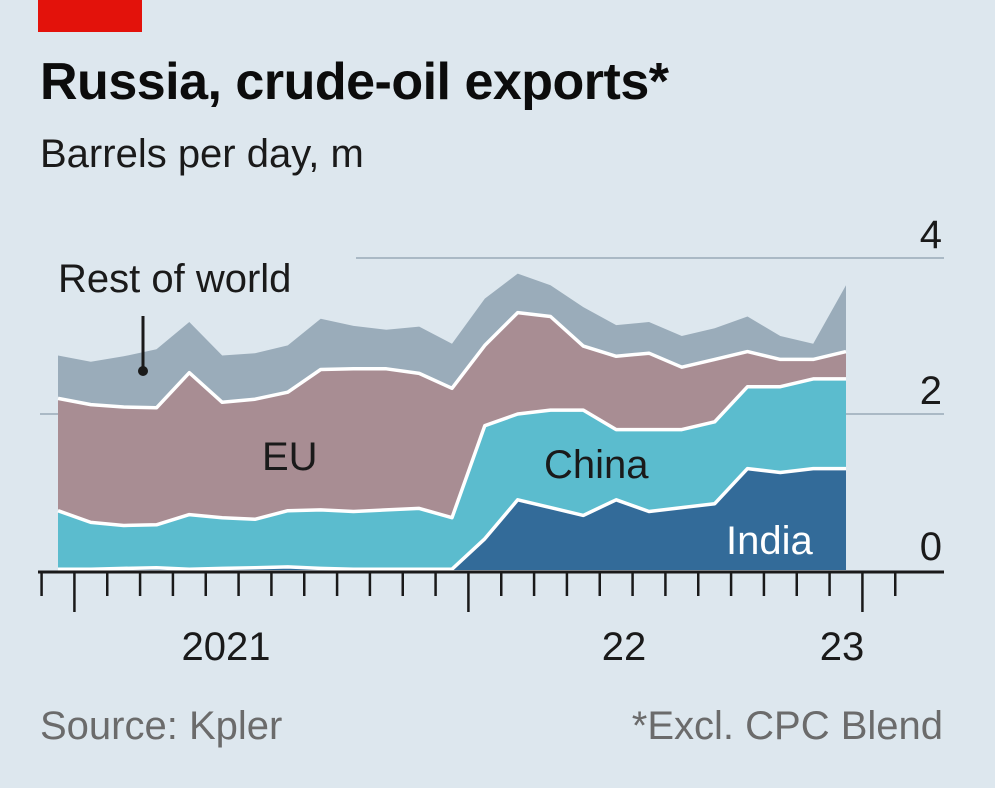 The width and height of the screenshot is (995, 788). Describe the element at coordinates (202, 154) in the screenshot. I see `chart-subtitle: Barrels per day, m` at that location.